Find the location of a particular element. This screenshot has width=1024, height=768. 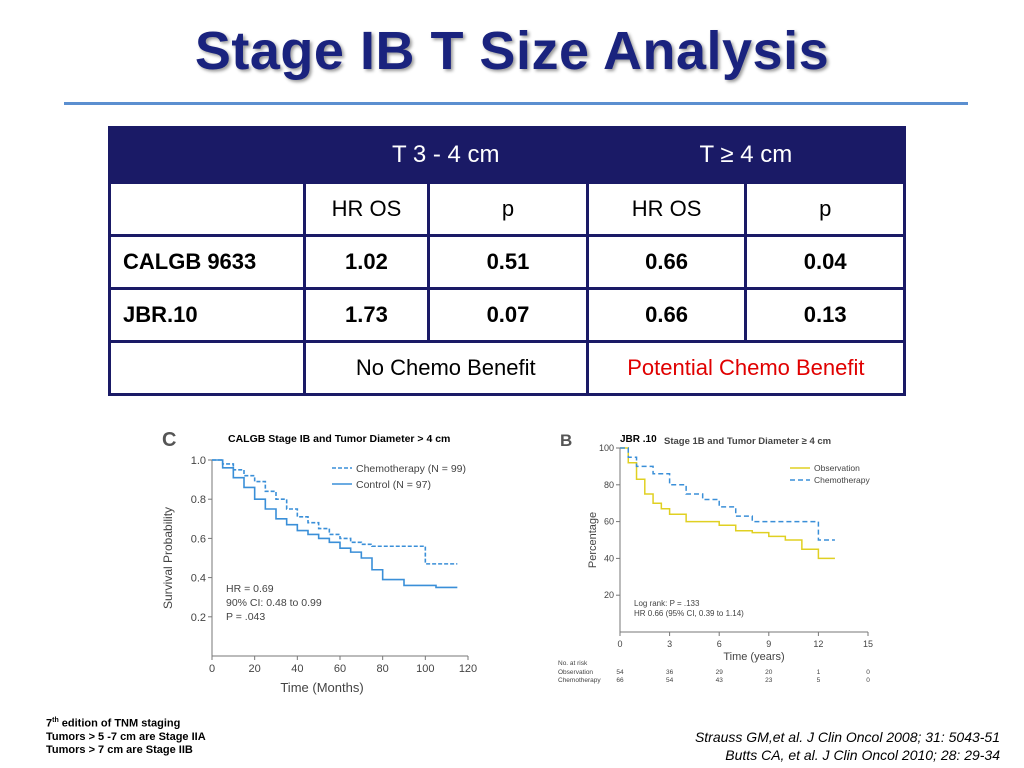

x-axis-label: Time (Months) is located at coordinates (321, 687).